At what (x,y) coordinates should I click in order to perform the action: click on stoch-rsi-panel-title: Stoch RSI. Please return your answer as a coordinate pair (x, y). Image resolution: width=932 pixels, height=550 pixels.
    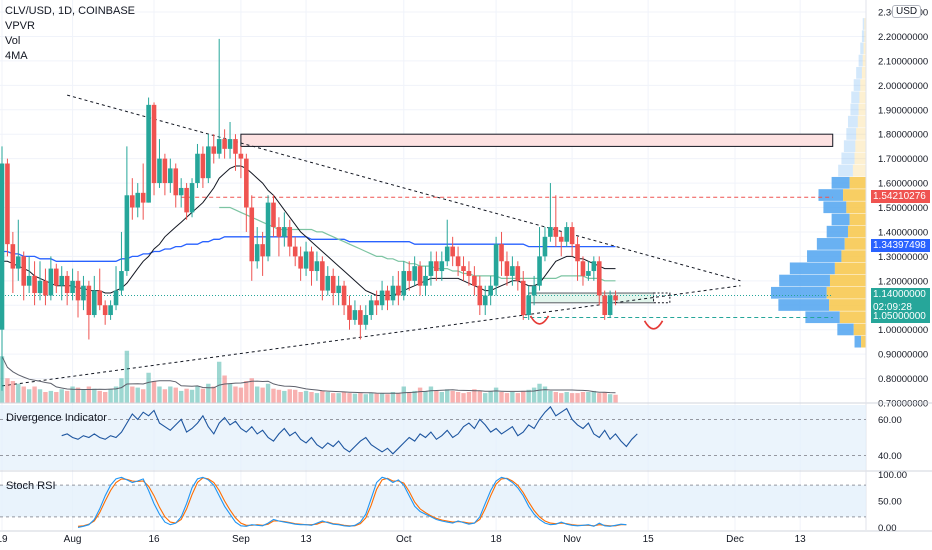
    Looking at the image, I should click on (31, 486).